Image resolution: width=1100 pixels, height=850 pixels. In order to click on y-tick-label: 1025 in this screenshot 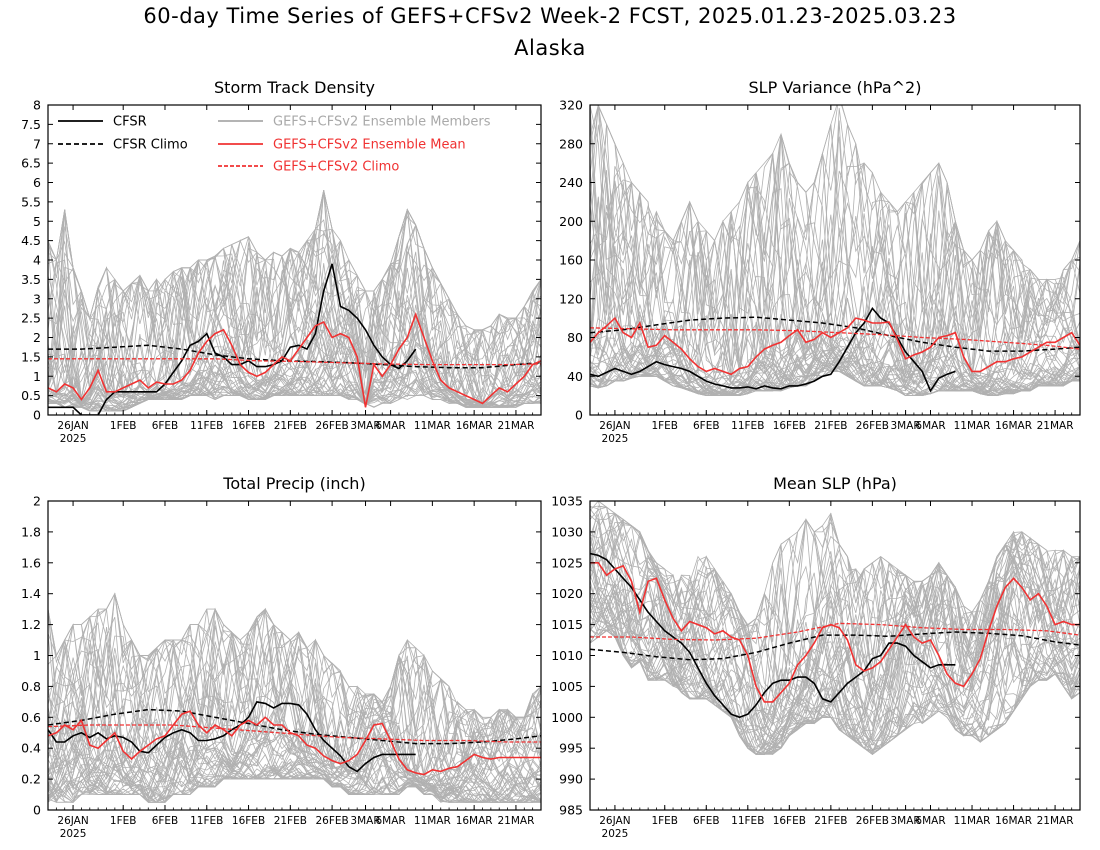, I will do `click(567, 562)`.